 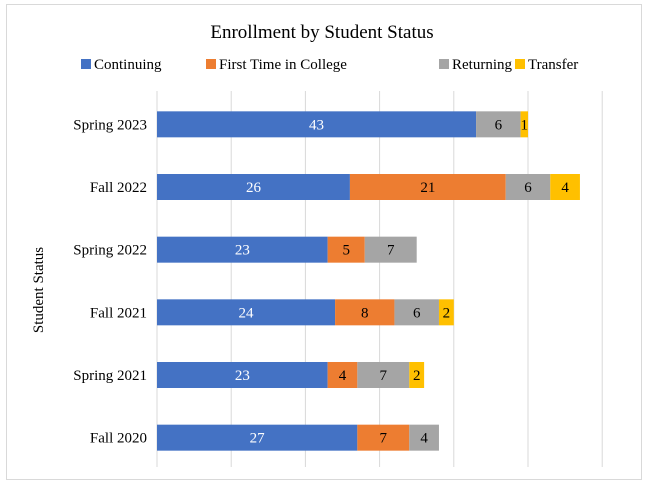 I want to click on y-axis-title: Student Status, so click(x=39, y=290).